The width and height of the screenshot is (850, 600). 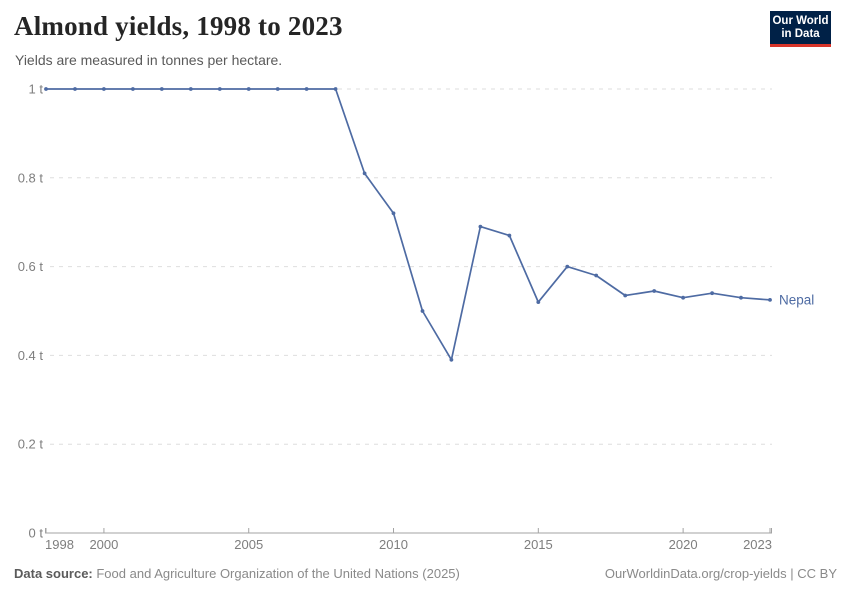 I want to click on y-tick-label: 0.2 t, so click(x=31, y=444).